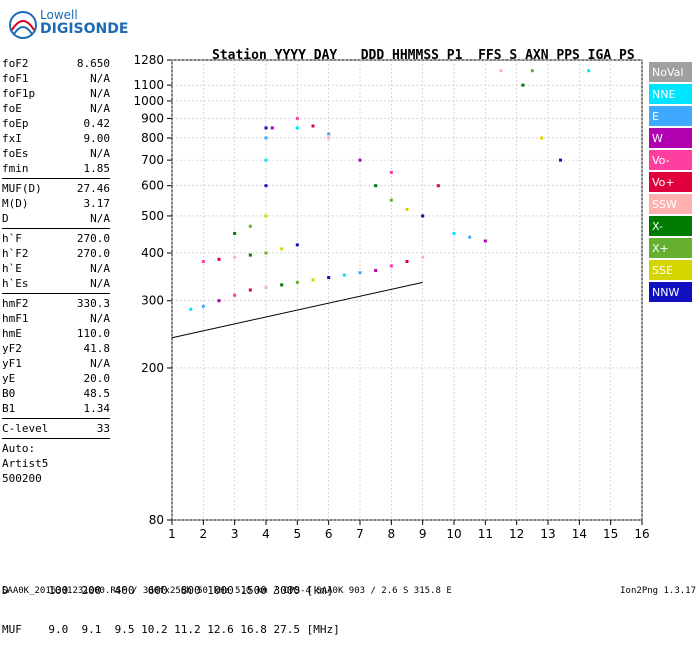 Image resolution: width=700 pixels, height=649 pixels. What do you see at coordinates (56, 303) in the screenshot?
I see `param-row: hmF2 330.3` at bounding box center [56, 303].